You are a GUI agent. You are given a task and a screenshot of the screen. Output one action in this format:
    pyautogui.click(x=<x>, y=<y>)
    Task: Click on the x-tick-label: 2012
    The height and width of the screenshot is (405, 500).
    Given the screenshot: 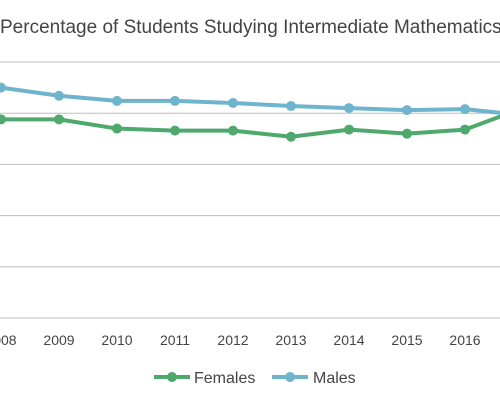 What is the action you would take?
    pyautogui.click(x=232, y=340)
    